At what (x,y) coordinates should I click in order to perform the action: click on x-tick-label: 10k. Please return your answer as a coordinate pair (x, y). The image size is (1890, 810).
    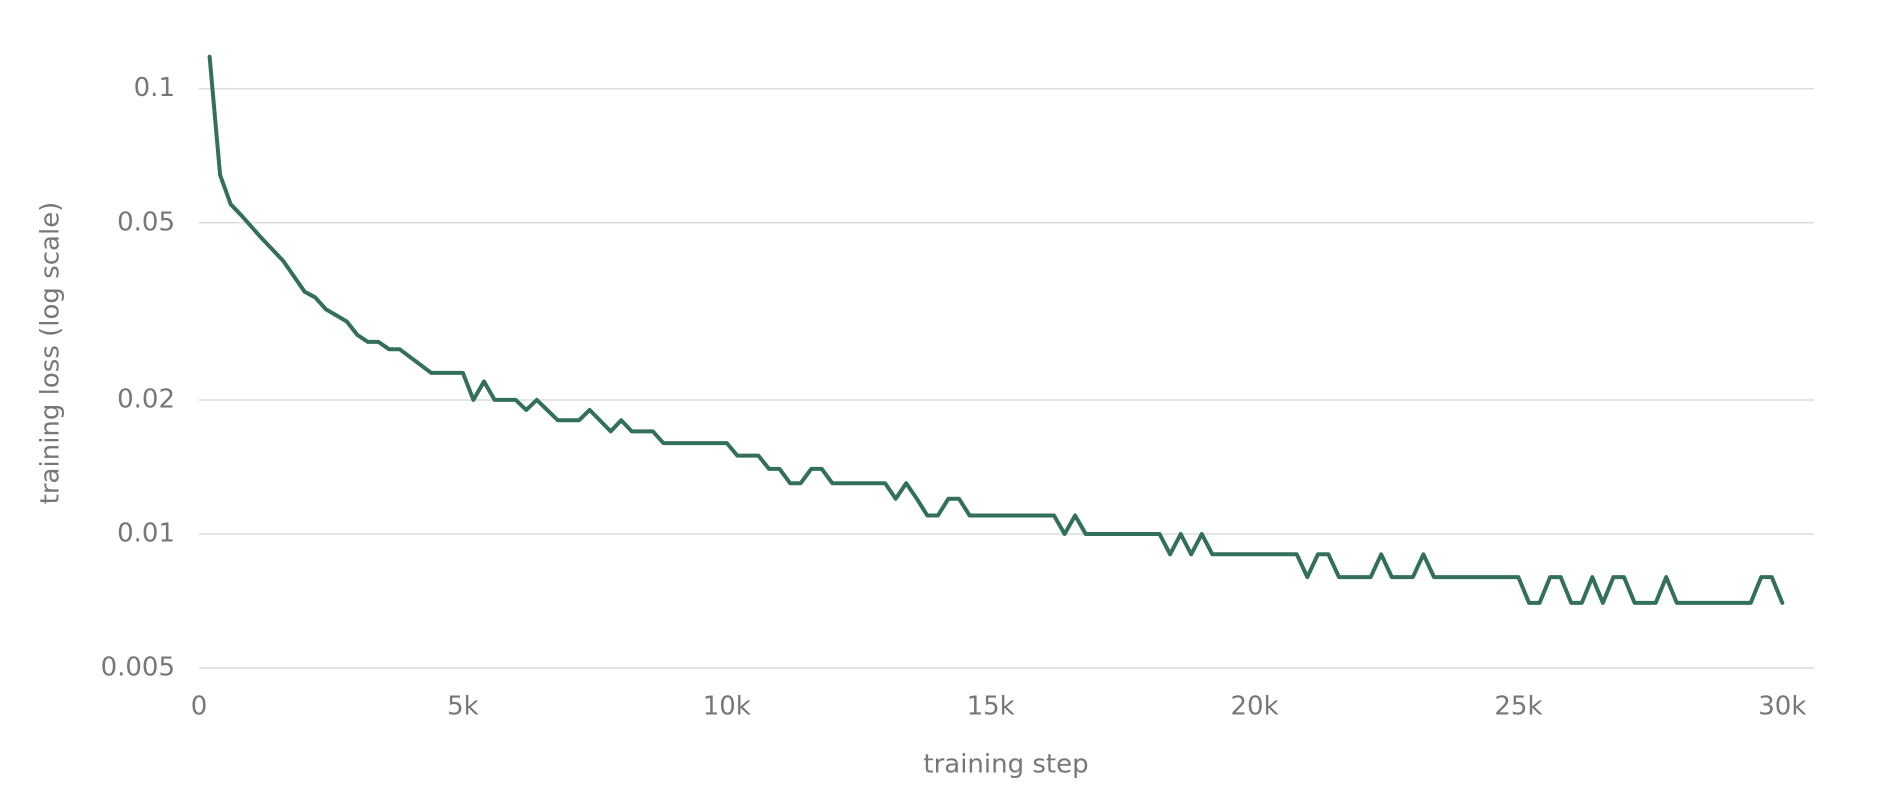
    Looking at the image, I should click on (727, 707).